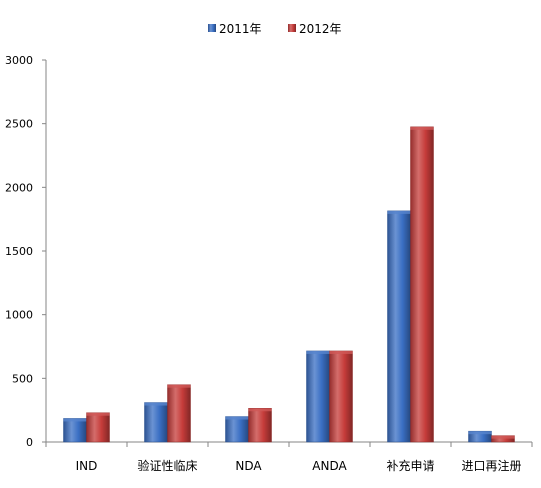  I want to click on x-axis: IND 验证性临床 NDA ANDA 补充申请 进口再注册, so click(289, 457).